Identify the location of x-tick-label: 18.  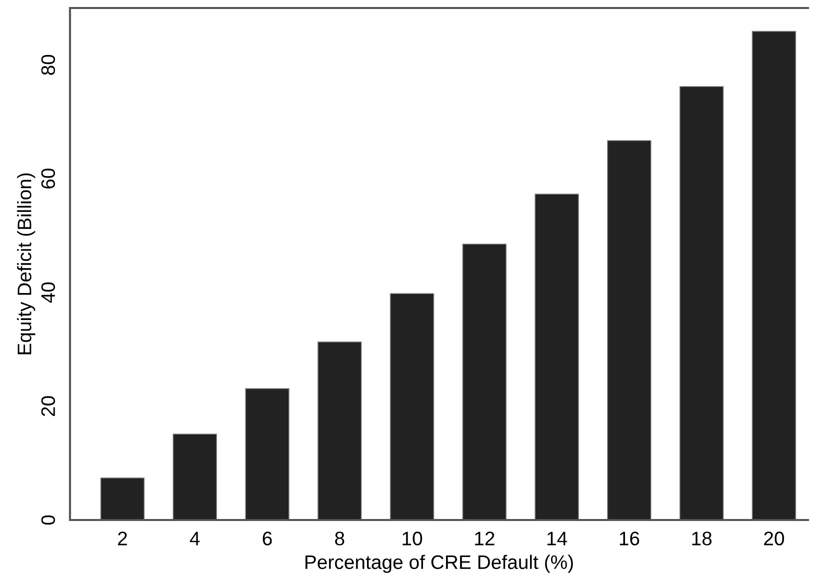
(702, 539).